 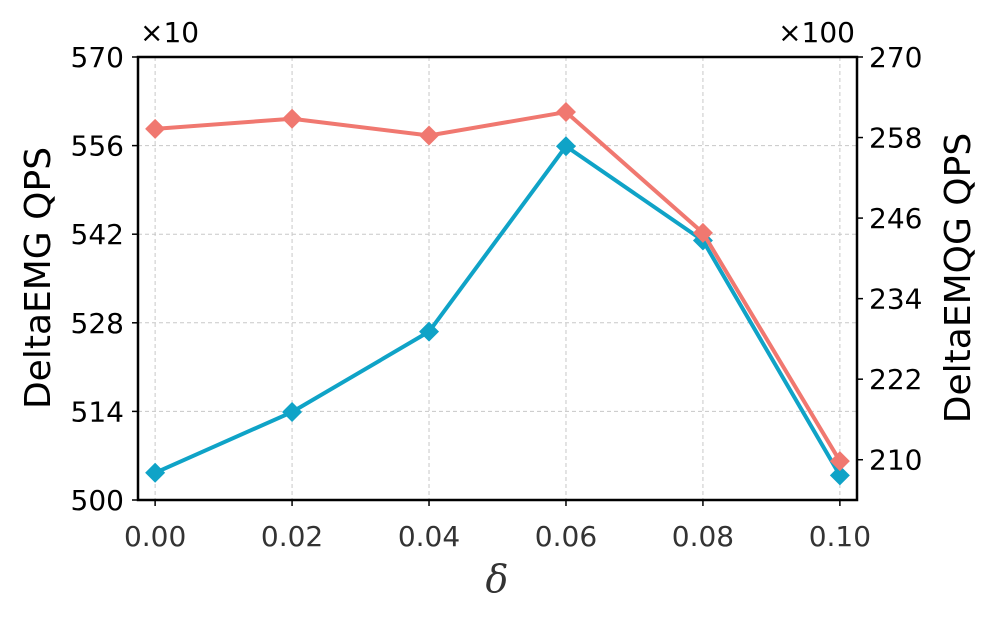 What do you see at coordinates (155, 536) in the screenshot?
I see `x-tick-label: 0.00` at bounding box center [155, 536].